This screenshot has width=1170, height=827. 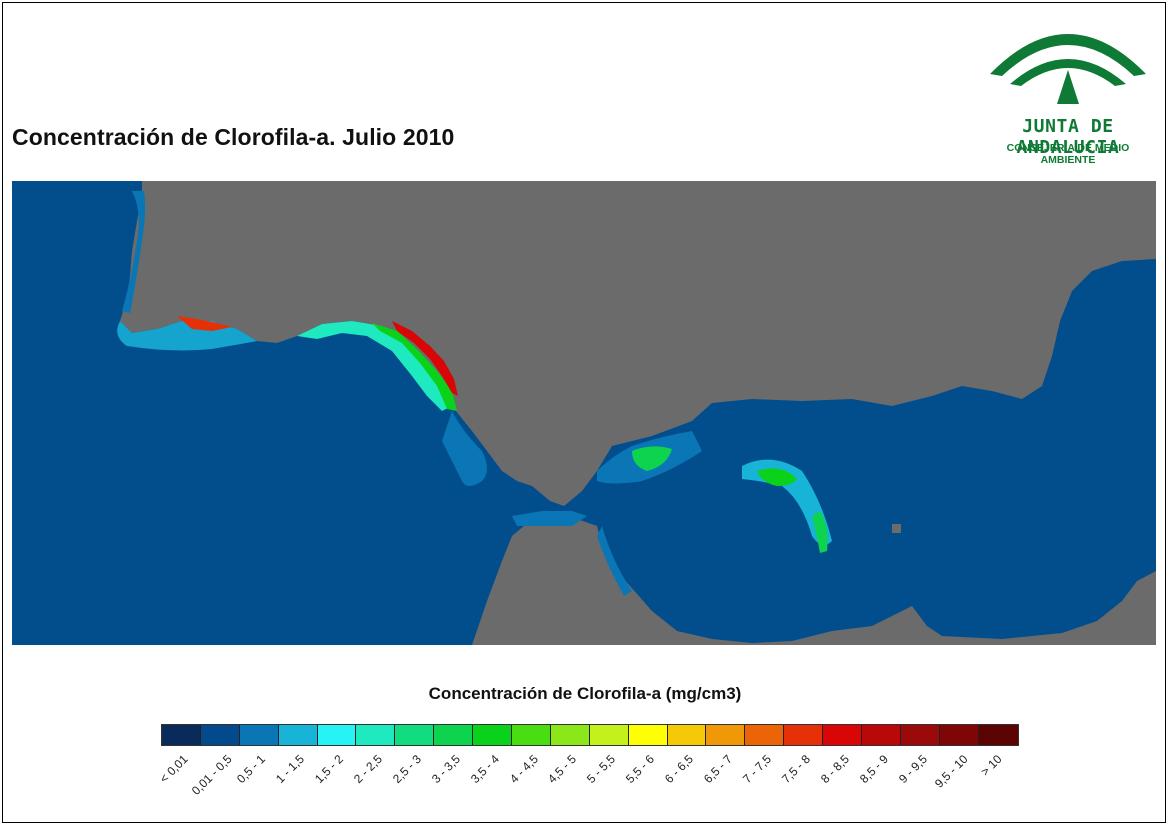 I want to click on legend-label: < 0,01, so click(x=173, y=769).